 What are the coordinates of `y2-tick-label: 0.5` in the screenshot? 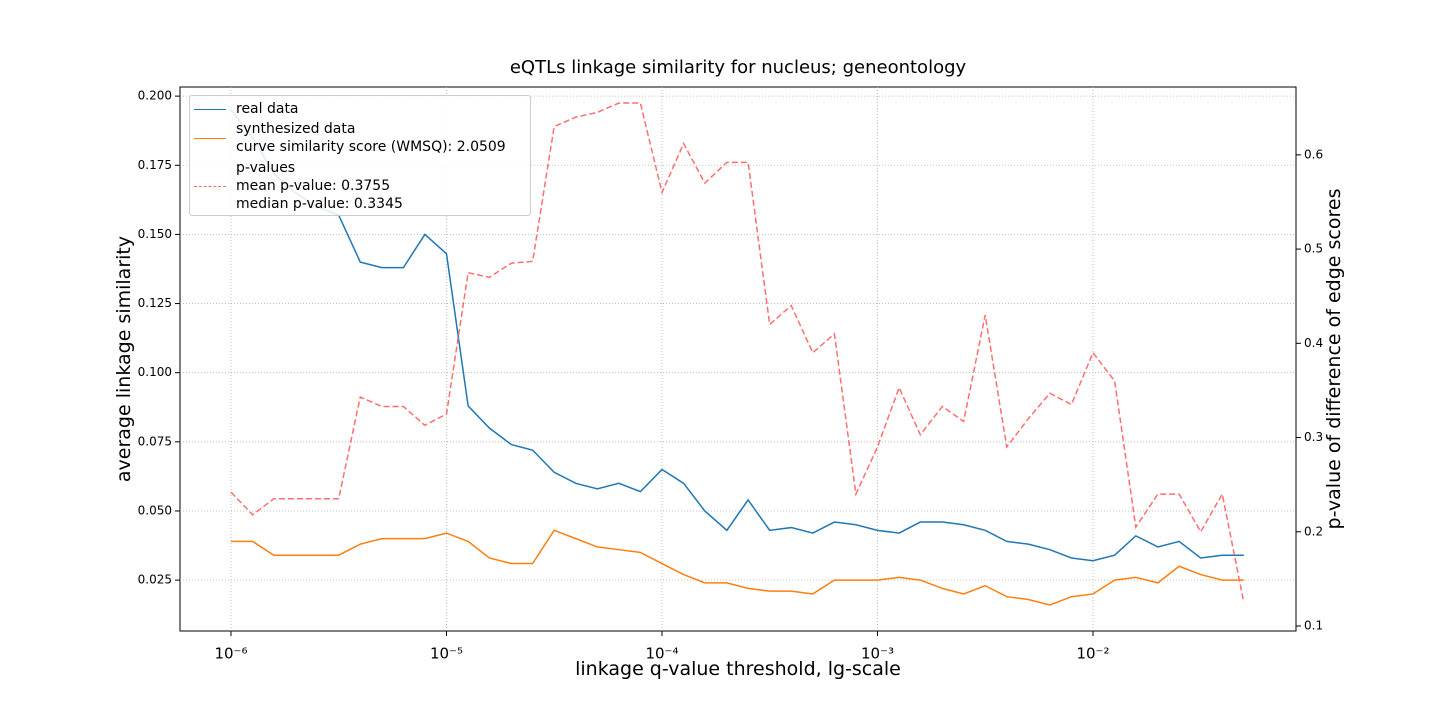 It's located at (1313, 249).